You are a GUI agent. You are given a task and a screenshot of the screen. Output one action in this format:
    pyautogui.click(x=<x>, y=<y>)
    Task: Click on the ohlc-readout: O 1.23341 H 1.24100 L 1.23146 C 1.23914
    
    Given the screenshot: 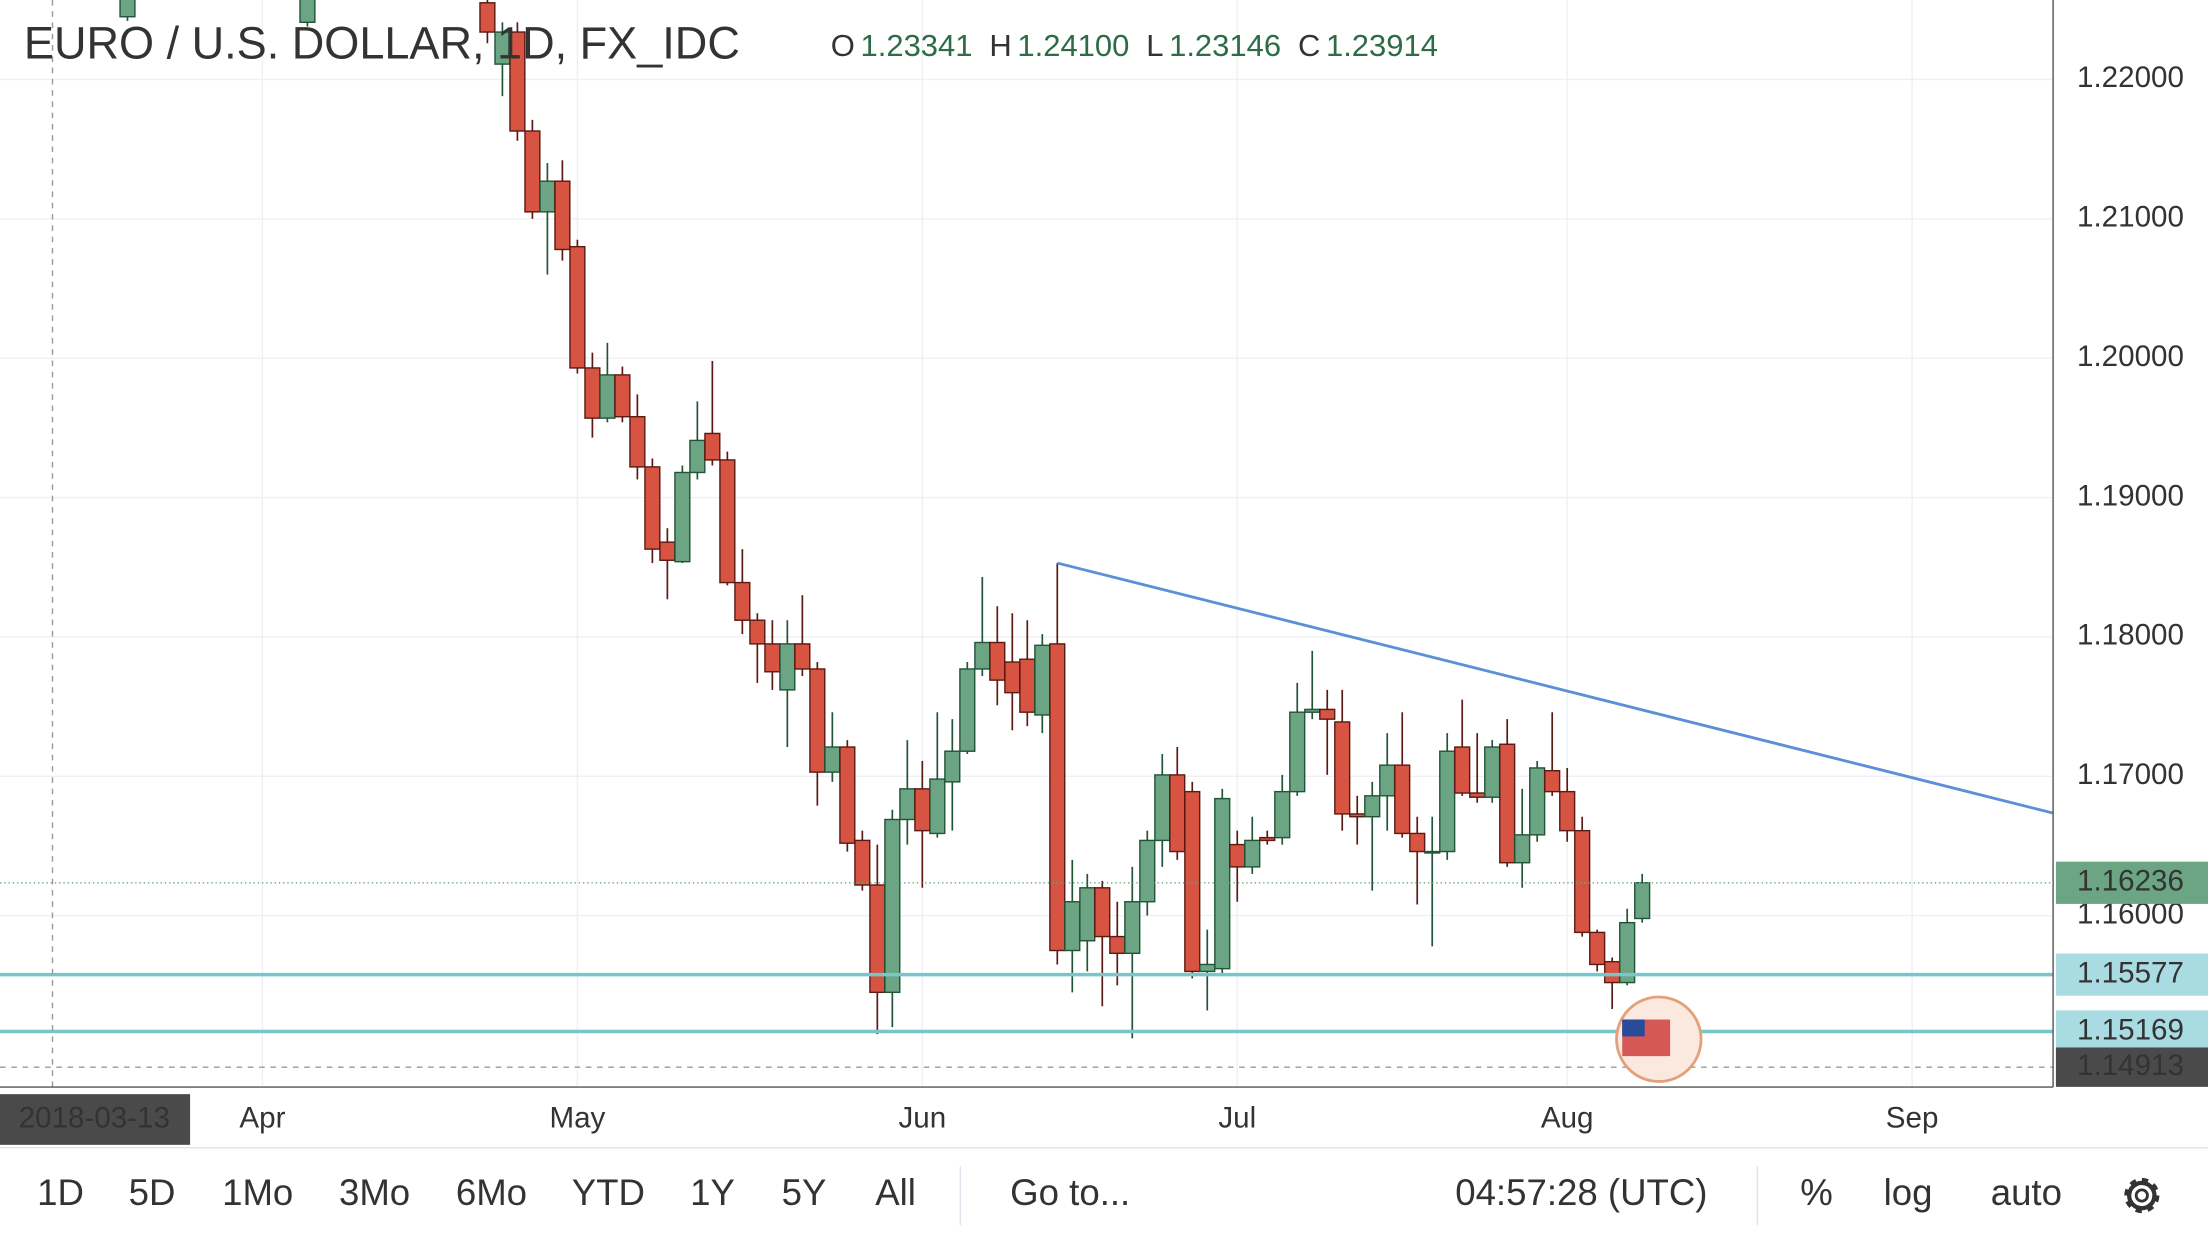 What is the action you would take?
    pyautogui.click(x=1134, y=45)
    